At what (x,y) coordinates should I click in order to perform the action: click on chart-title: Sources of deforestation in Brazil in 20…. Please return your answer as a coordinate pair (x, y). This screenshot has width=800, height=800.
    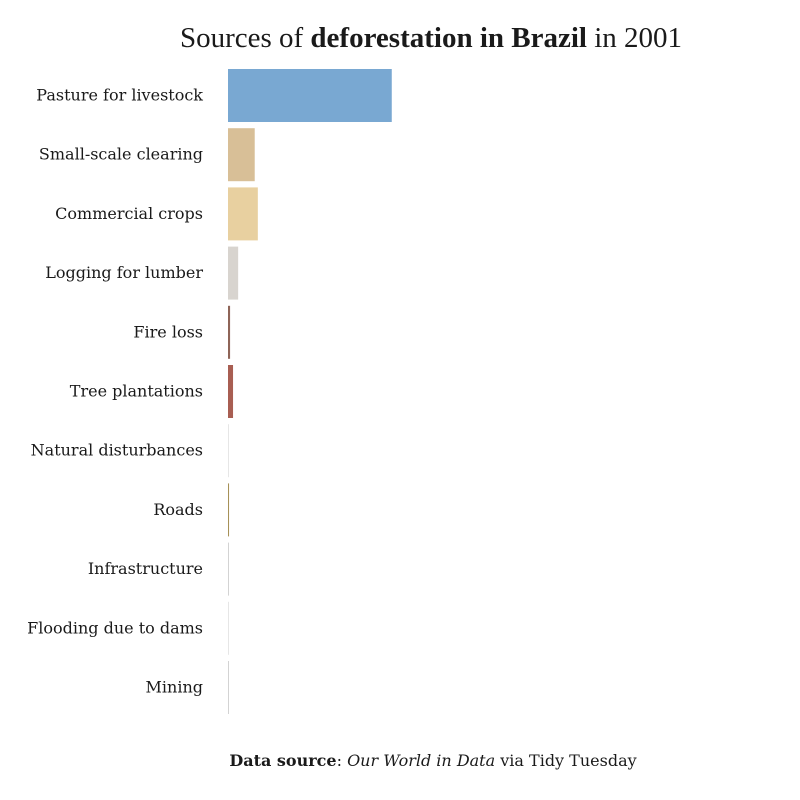
    Looking at the image, I should click on (400, 38).